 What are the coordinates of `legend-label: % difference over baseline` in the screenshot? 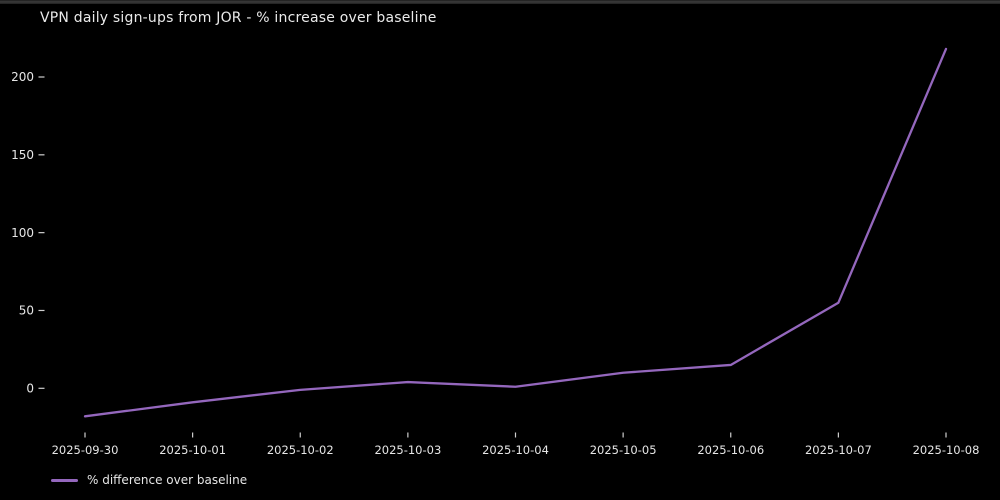 It's located at (167, 480).